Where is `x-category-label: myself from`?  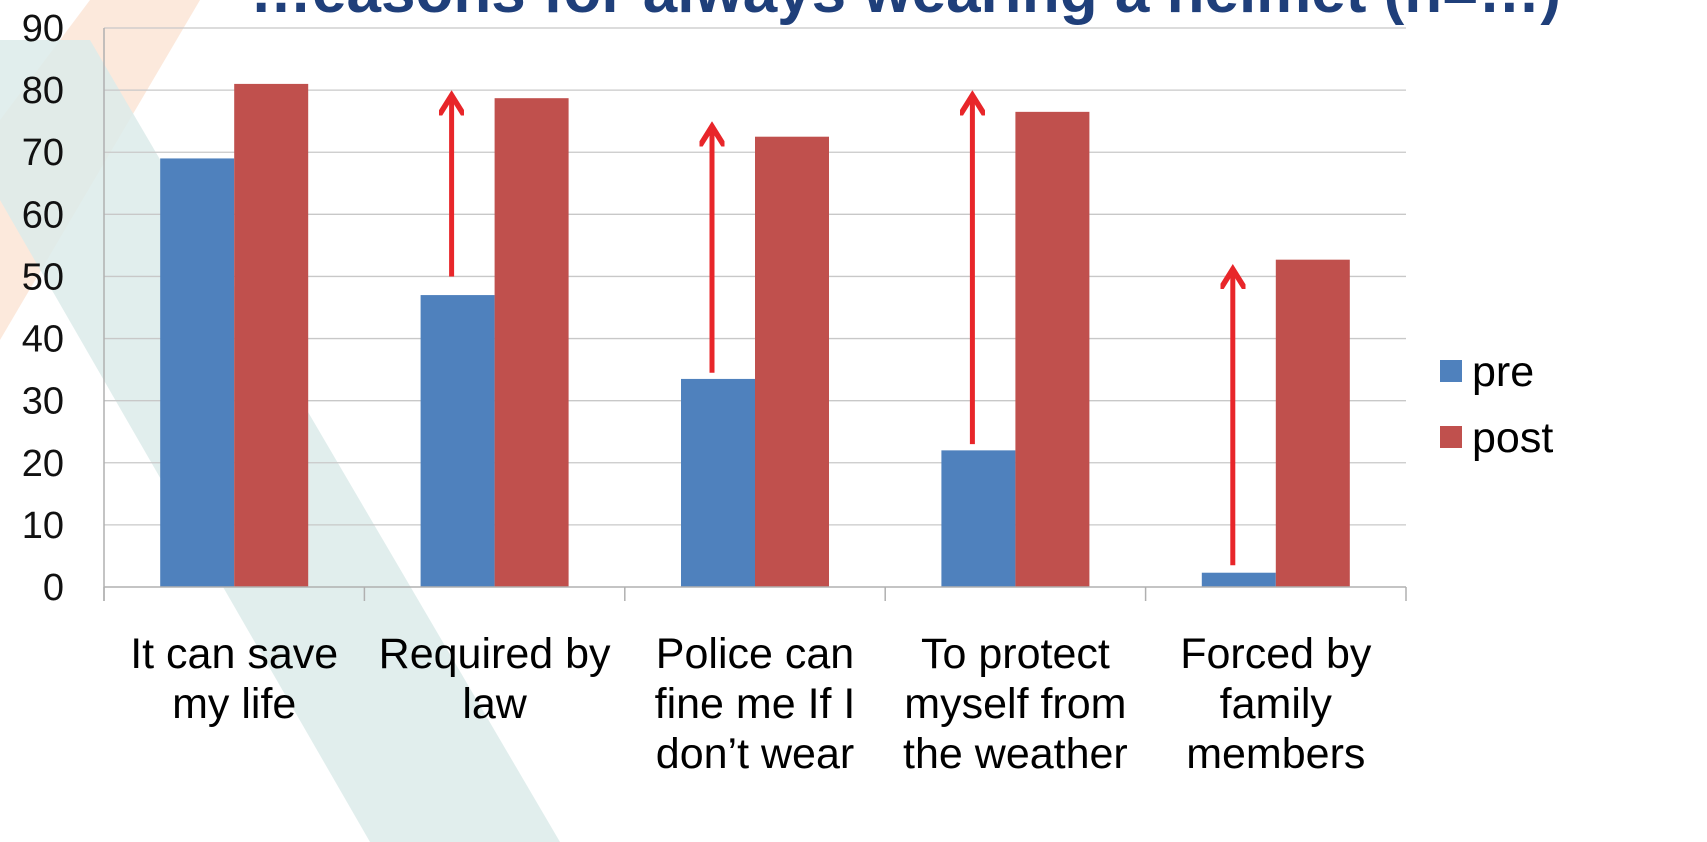
x-category-label: myself from is located at coordinates (1015, 704).